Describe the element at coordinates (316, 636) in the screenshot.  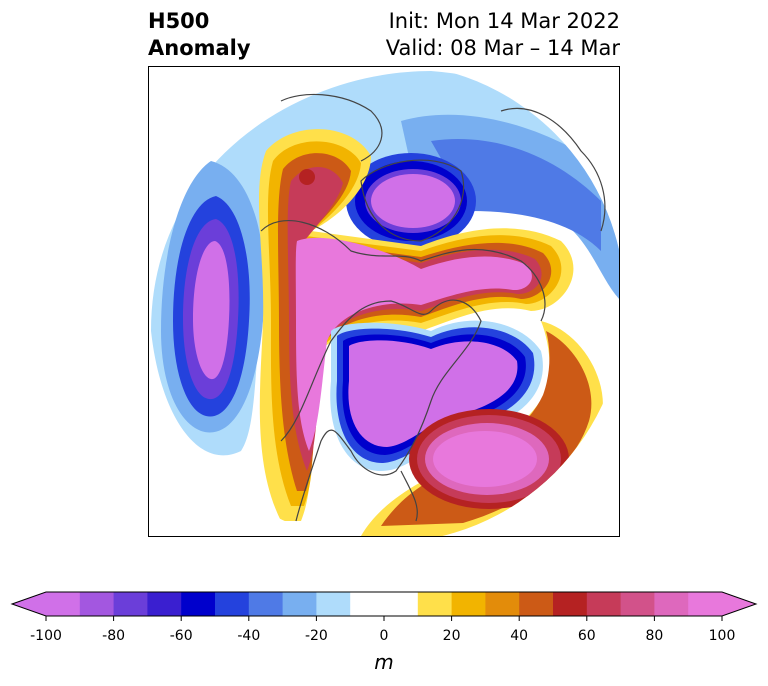
I see `colorbar-tick-label: -20` at that location.